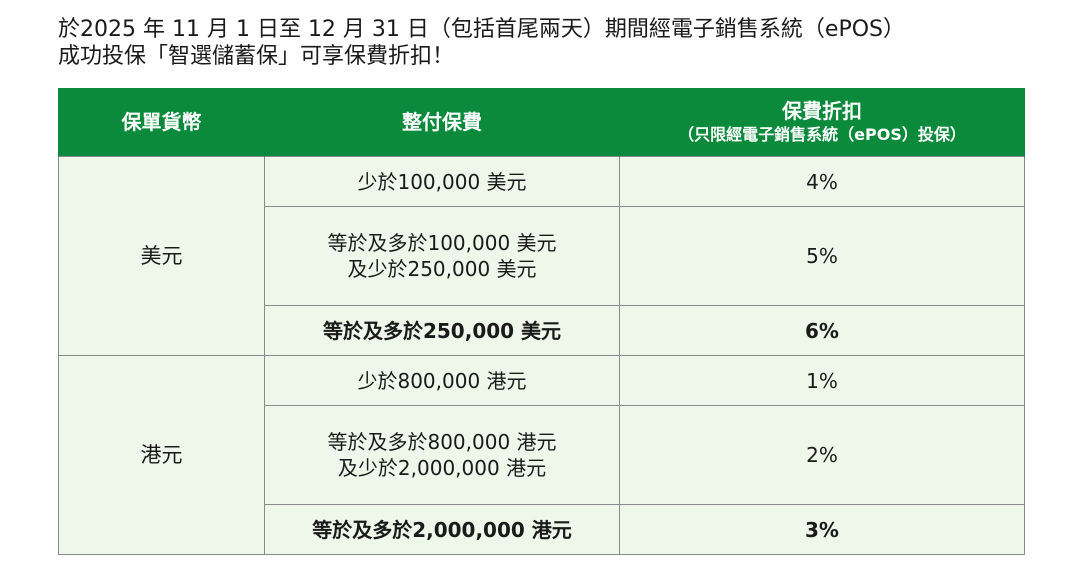  I want to click on header-discount-sub: （只限經電子銷售系統（ePOS）投保）, so click(822, 134).